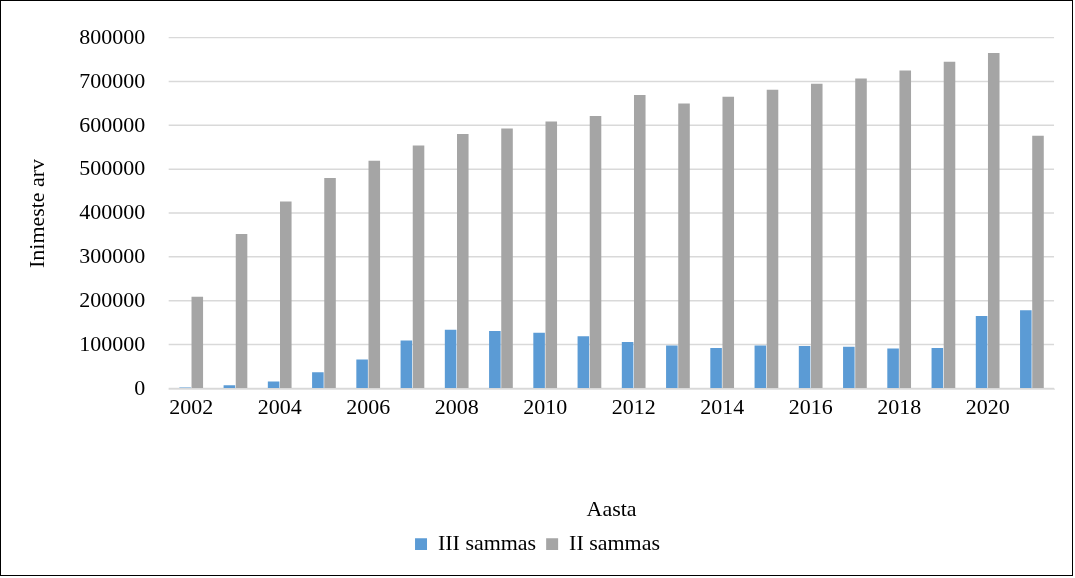 The image size is (1075, 578). What do you see at coordinates (112, 36) in the screenshot?
I see `y-tick-label: 800000` at bounding box center [112, 36].